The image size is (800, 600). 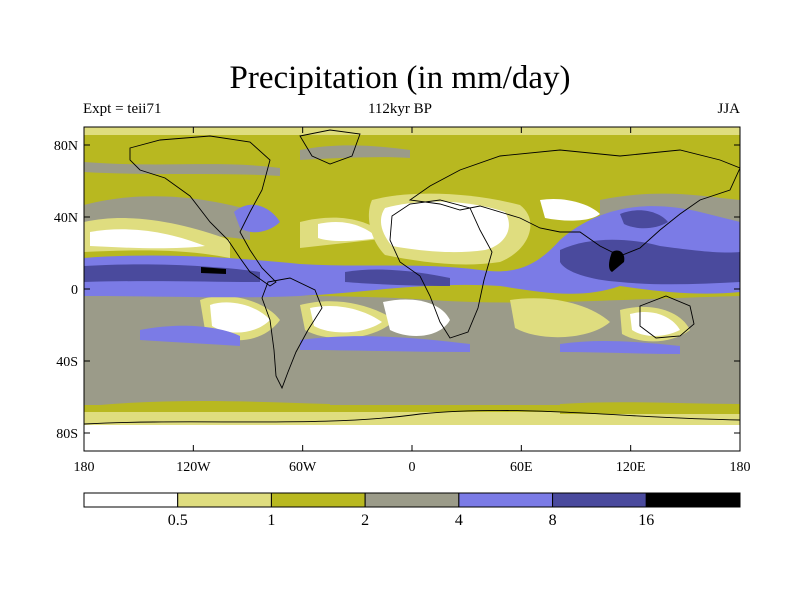 I want to click on north-america-outline, so click(x=203, y=211).